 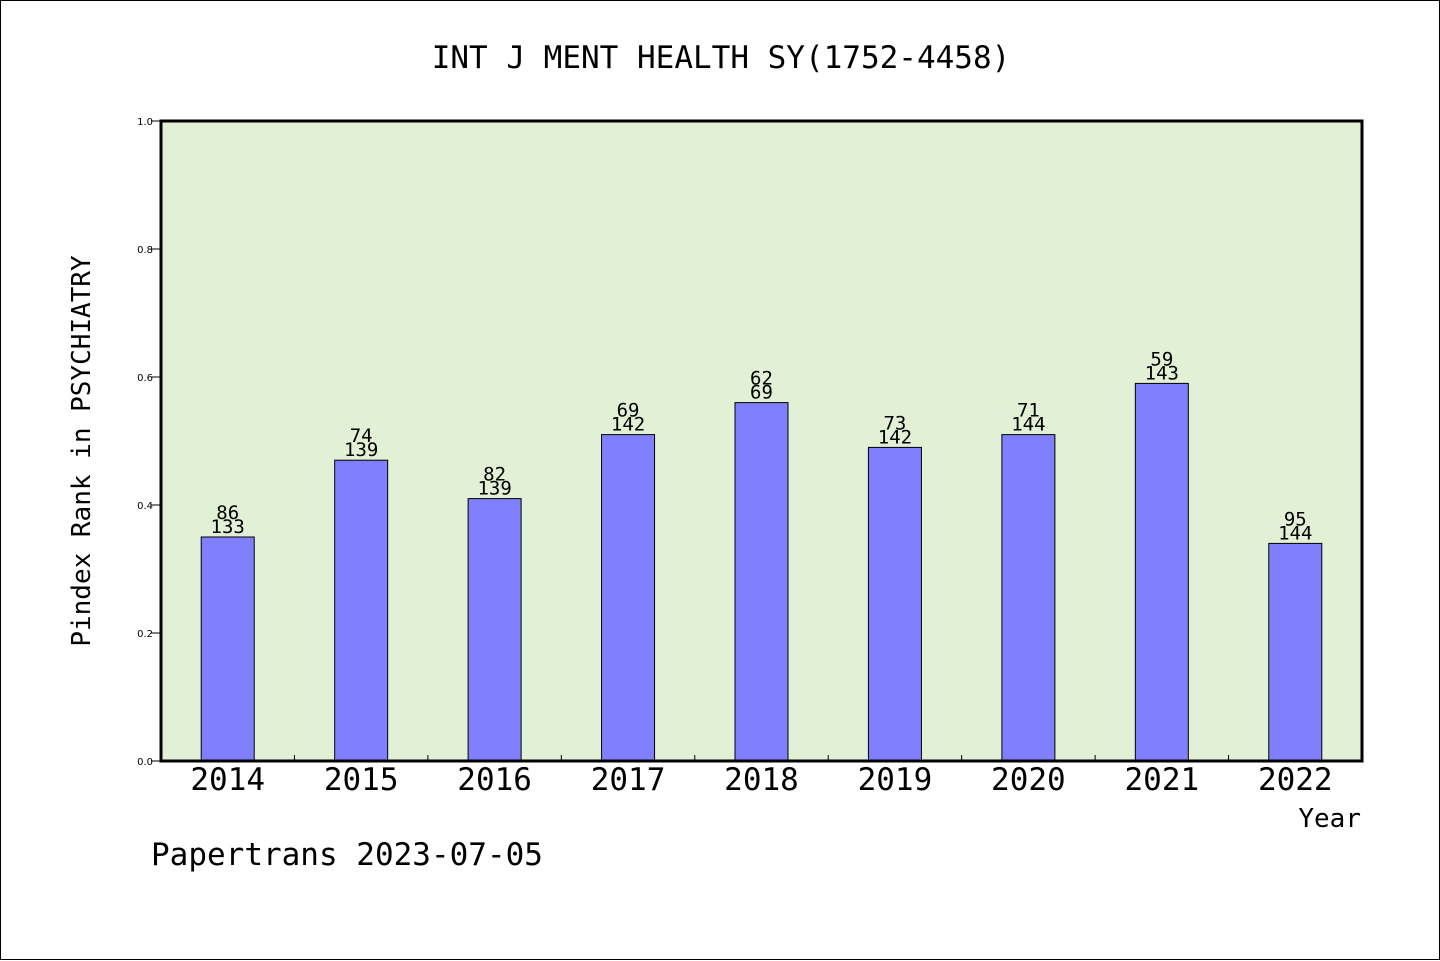 I want to click on bar-total-label: 143, so click(x=1162, y=373).